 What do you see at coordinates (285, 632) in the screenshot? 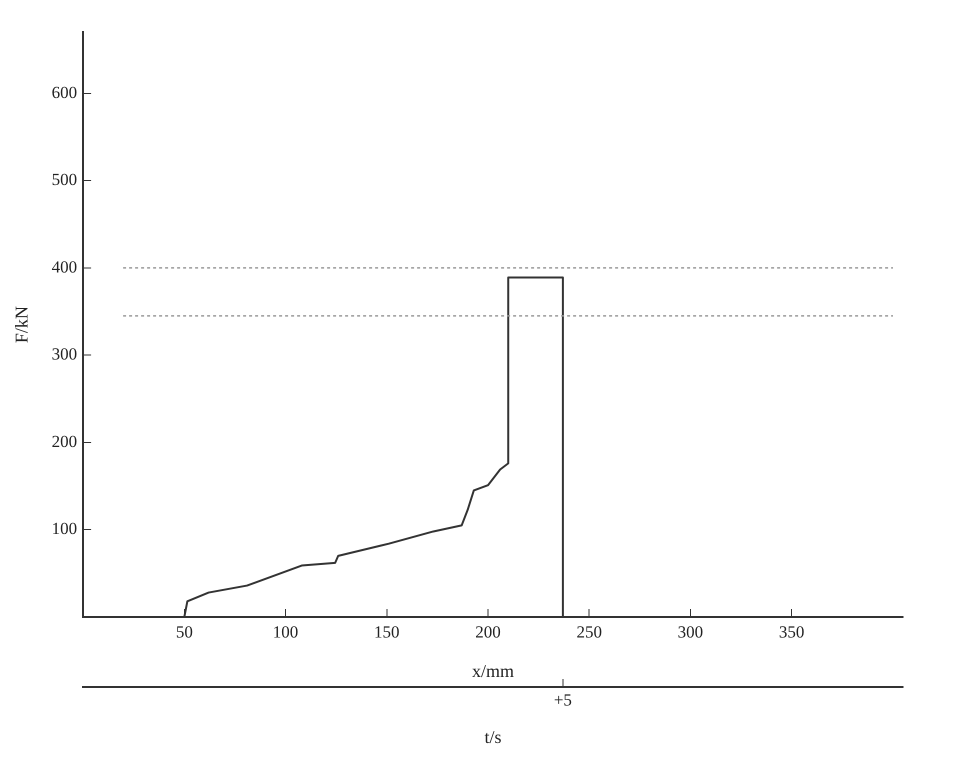
I see `x-tick-label: 100` at bounding box center [285, 632].